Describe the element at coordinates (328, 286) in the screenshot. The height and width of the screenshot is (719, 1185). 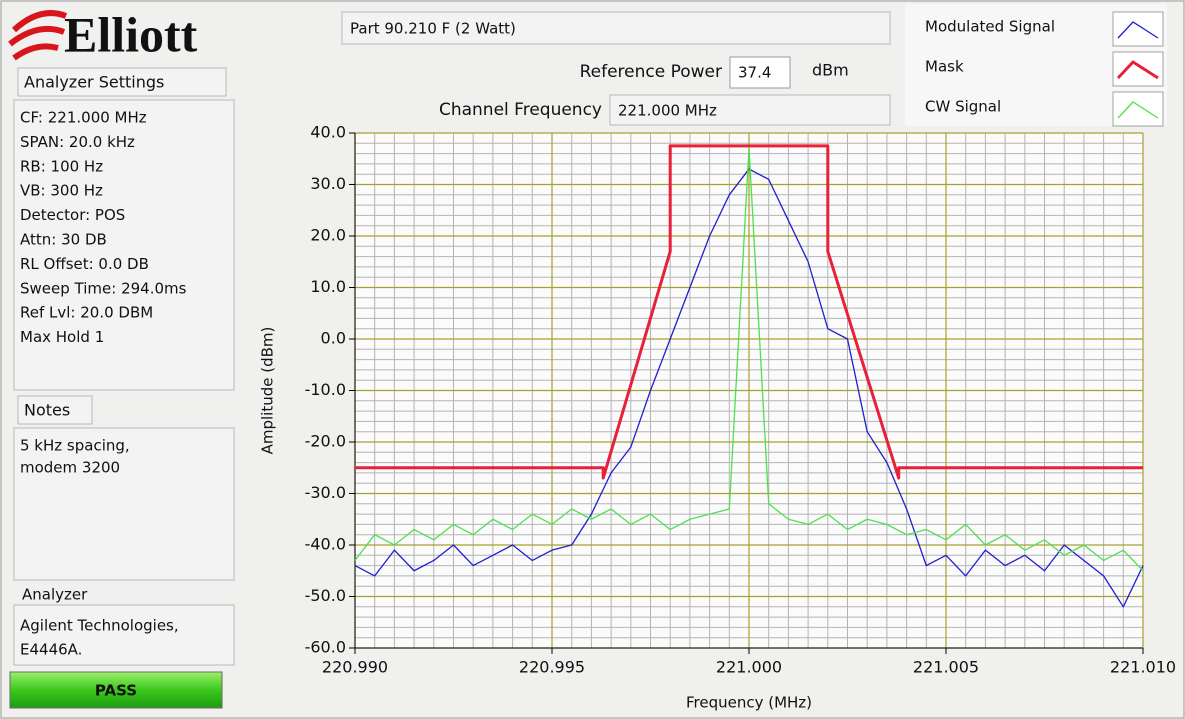
I see `y-tick-label: 10.0` at that location.